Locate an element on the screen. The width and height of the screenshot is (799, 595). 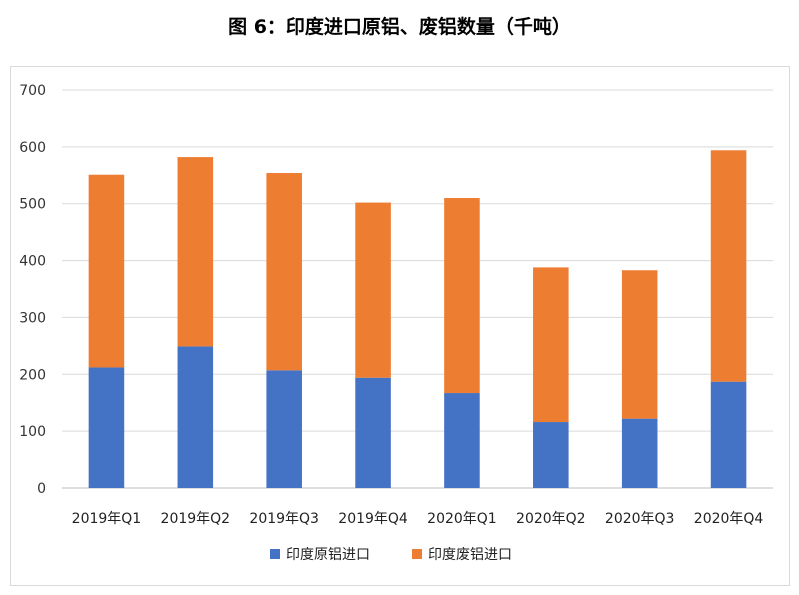
y-tick-label: 400 is located at coordinates (32, 262).